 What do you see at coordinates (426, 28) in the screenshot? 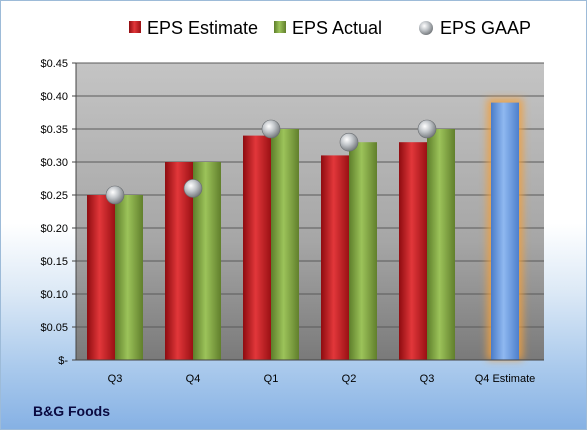
I see `legend-swatch-gaap` at bounding box center [426, 28].